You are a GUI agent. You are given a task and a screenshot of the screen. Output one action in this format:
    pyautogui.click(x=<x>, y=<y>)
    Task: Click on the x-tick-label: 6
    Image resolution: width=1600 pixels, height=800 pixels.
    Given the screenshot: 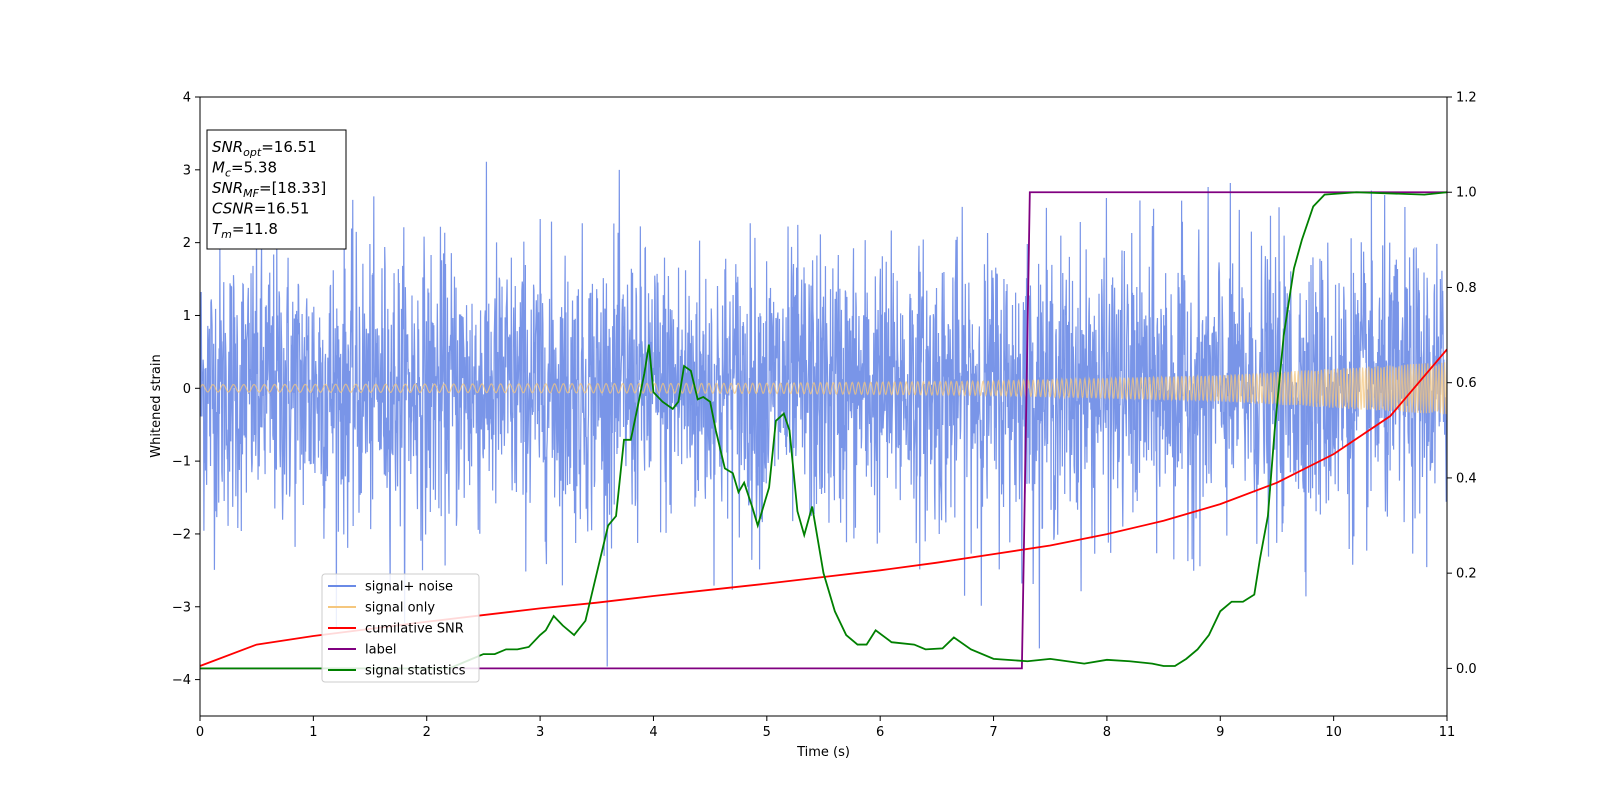 What is the action you would take?
    pyautogui.click(x=880, y=732)
    